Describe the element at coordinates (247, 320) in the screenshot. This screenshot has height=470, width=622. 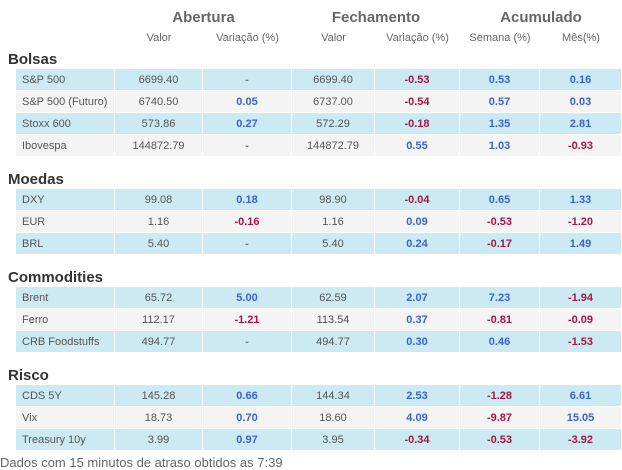
I see `cell-value: -1.21` at that location.